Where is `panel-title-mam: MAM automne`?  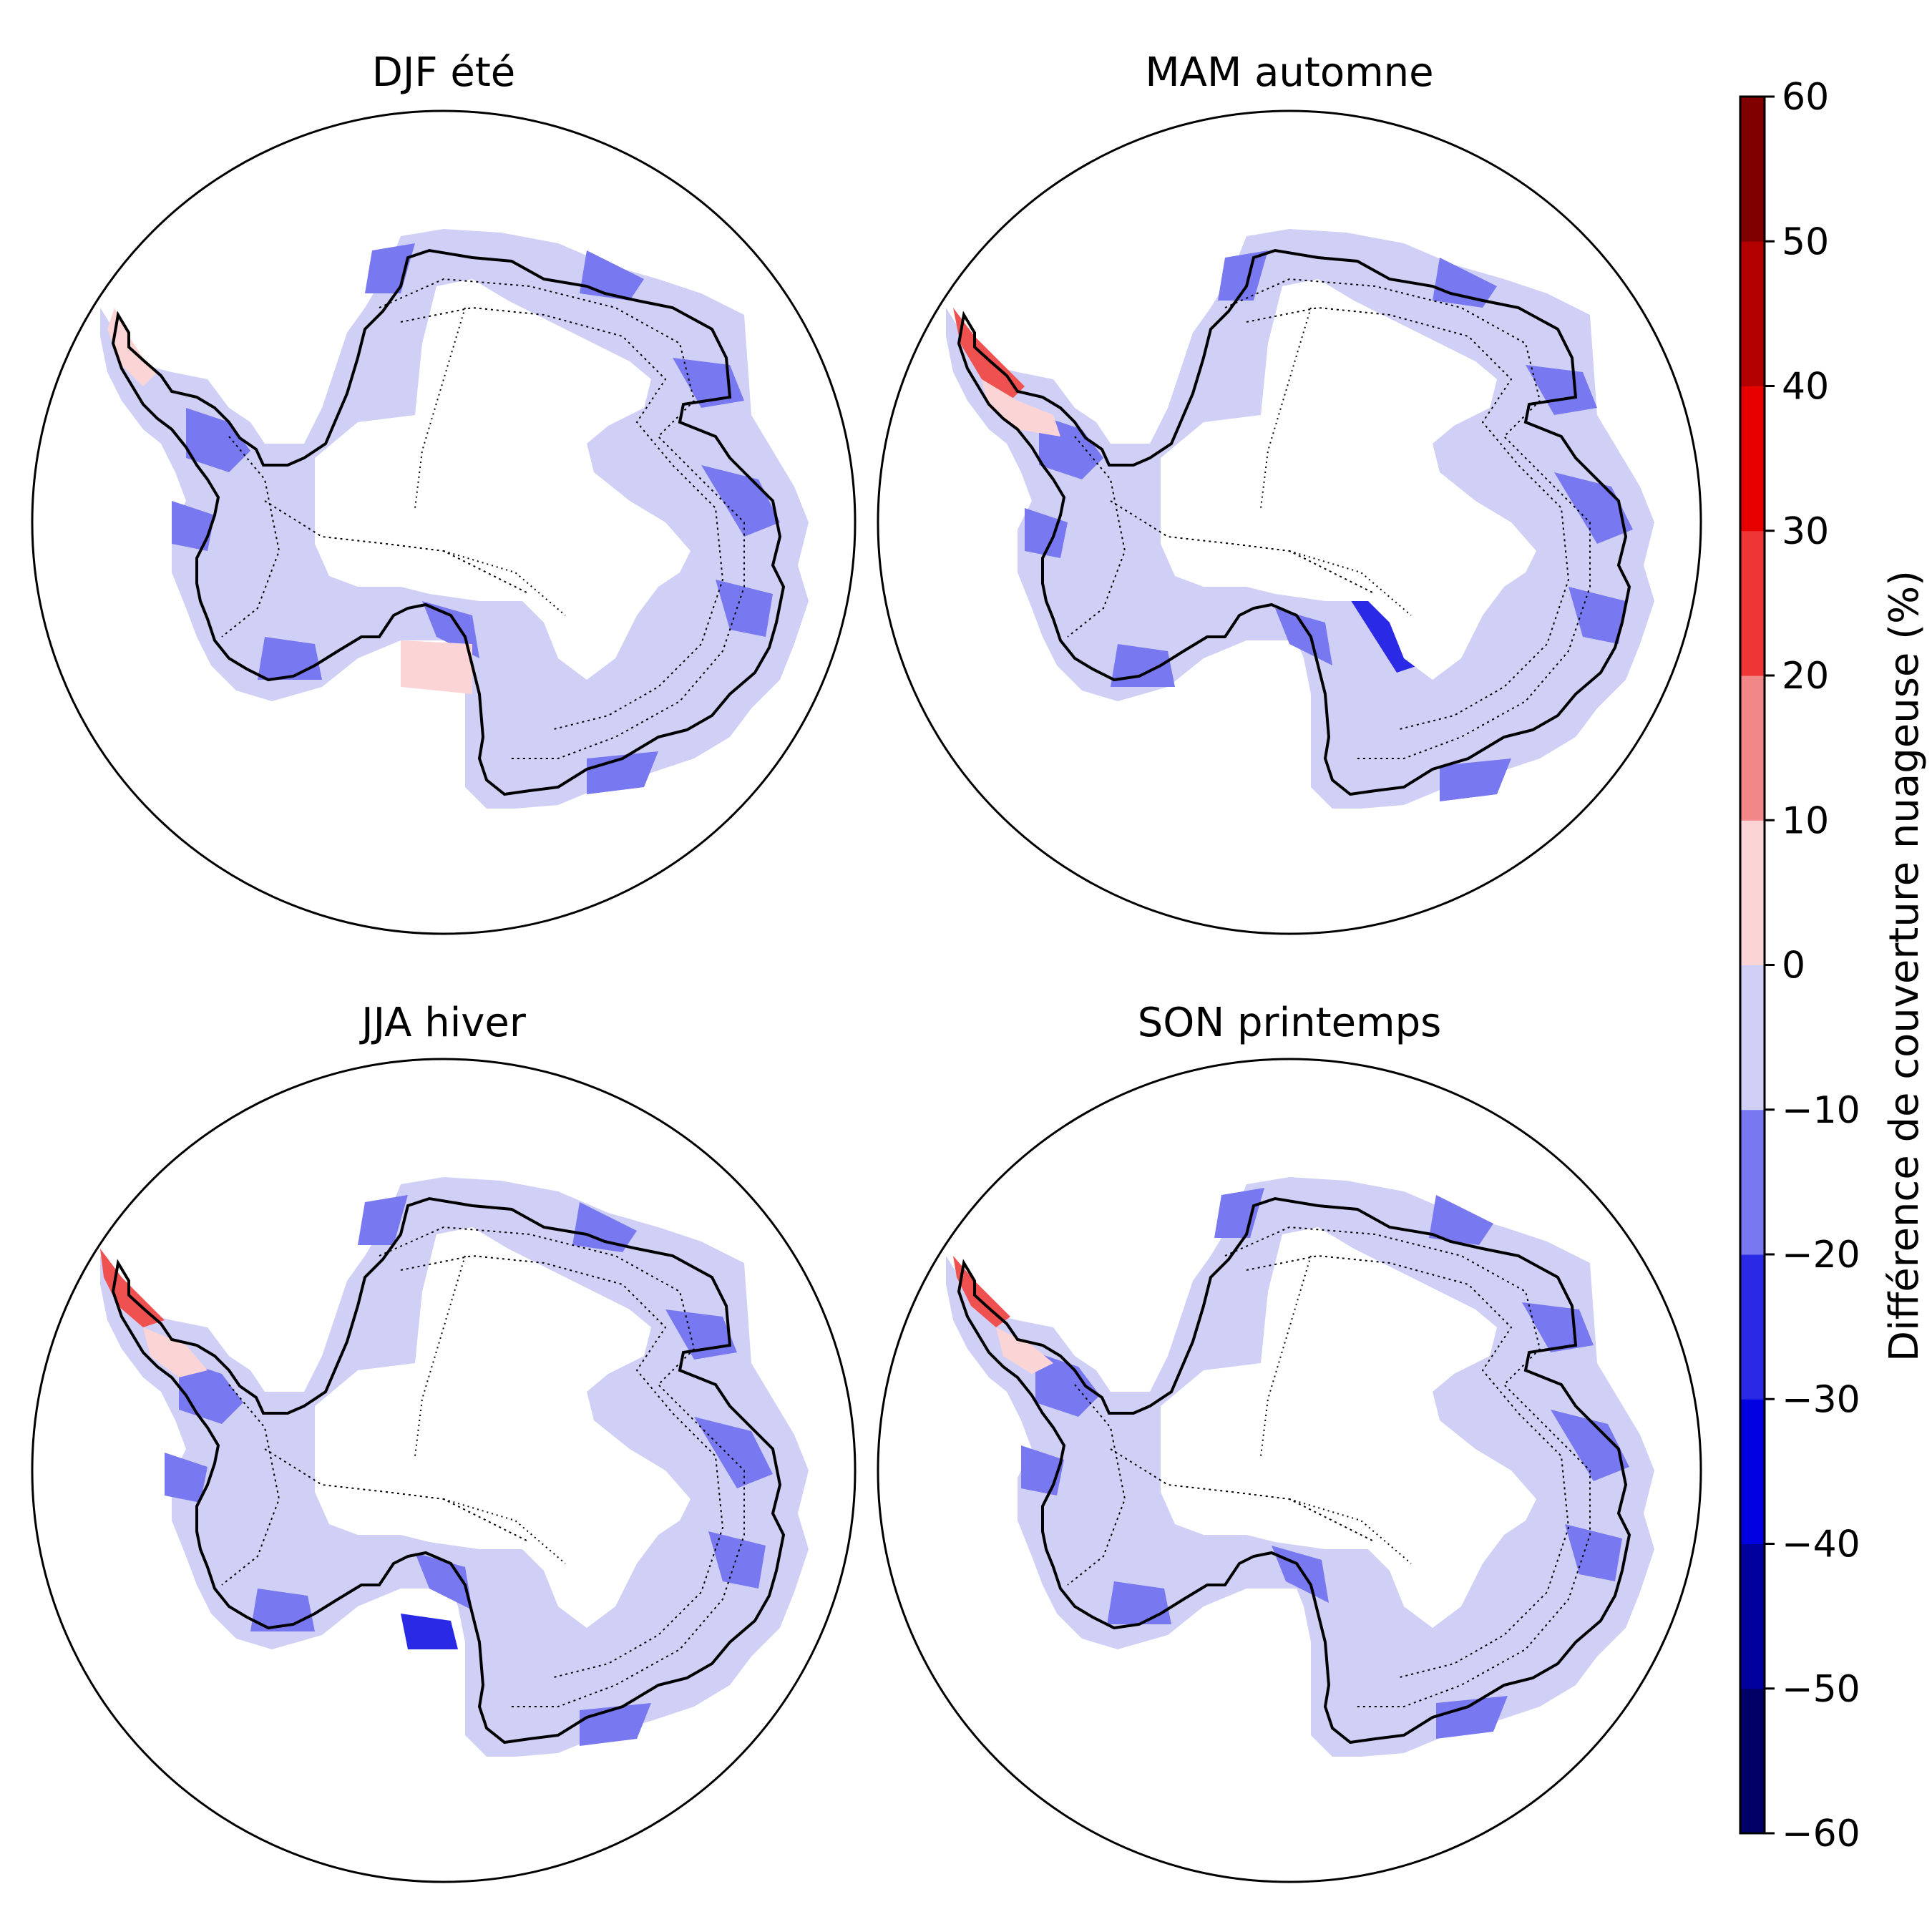 panel-title-mam: MAM automne is located at coordinates (1289, 72).